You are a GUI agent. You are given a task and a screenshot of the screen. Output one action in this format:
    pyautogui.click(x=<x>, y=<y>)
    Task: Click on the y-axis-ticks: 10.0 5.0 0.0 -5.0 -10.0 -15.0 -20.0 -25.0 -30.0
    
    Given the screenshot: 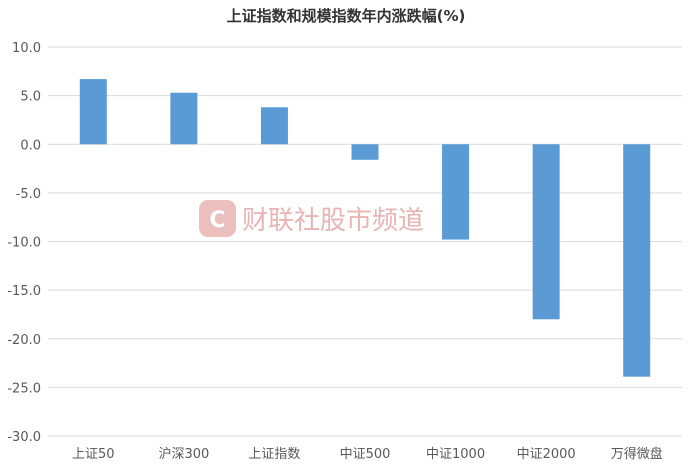 What is the action you would take?
    pyautogui.click(x=24, y=243)
    